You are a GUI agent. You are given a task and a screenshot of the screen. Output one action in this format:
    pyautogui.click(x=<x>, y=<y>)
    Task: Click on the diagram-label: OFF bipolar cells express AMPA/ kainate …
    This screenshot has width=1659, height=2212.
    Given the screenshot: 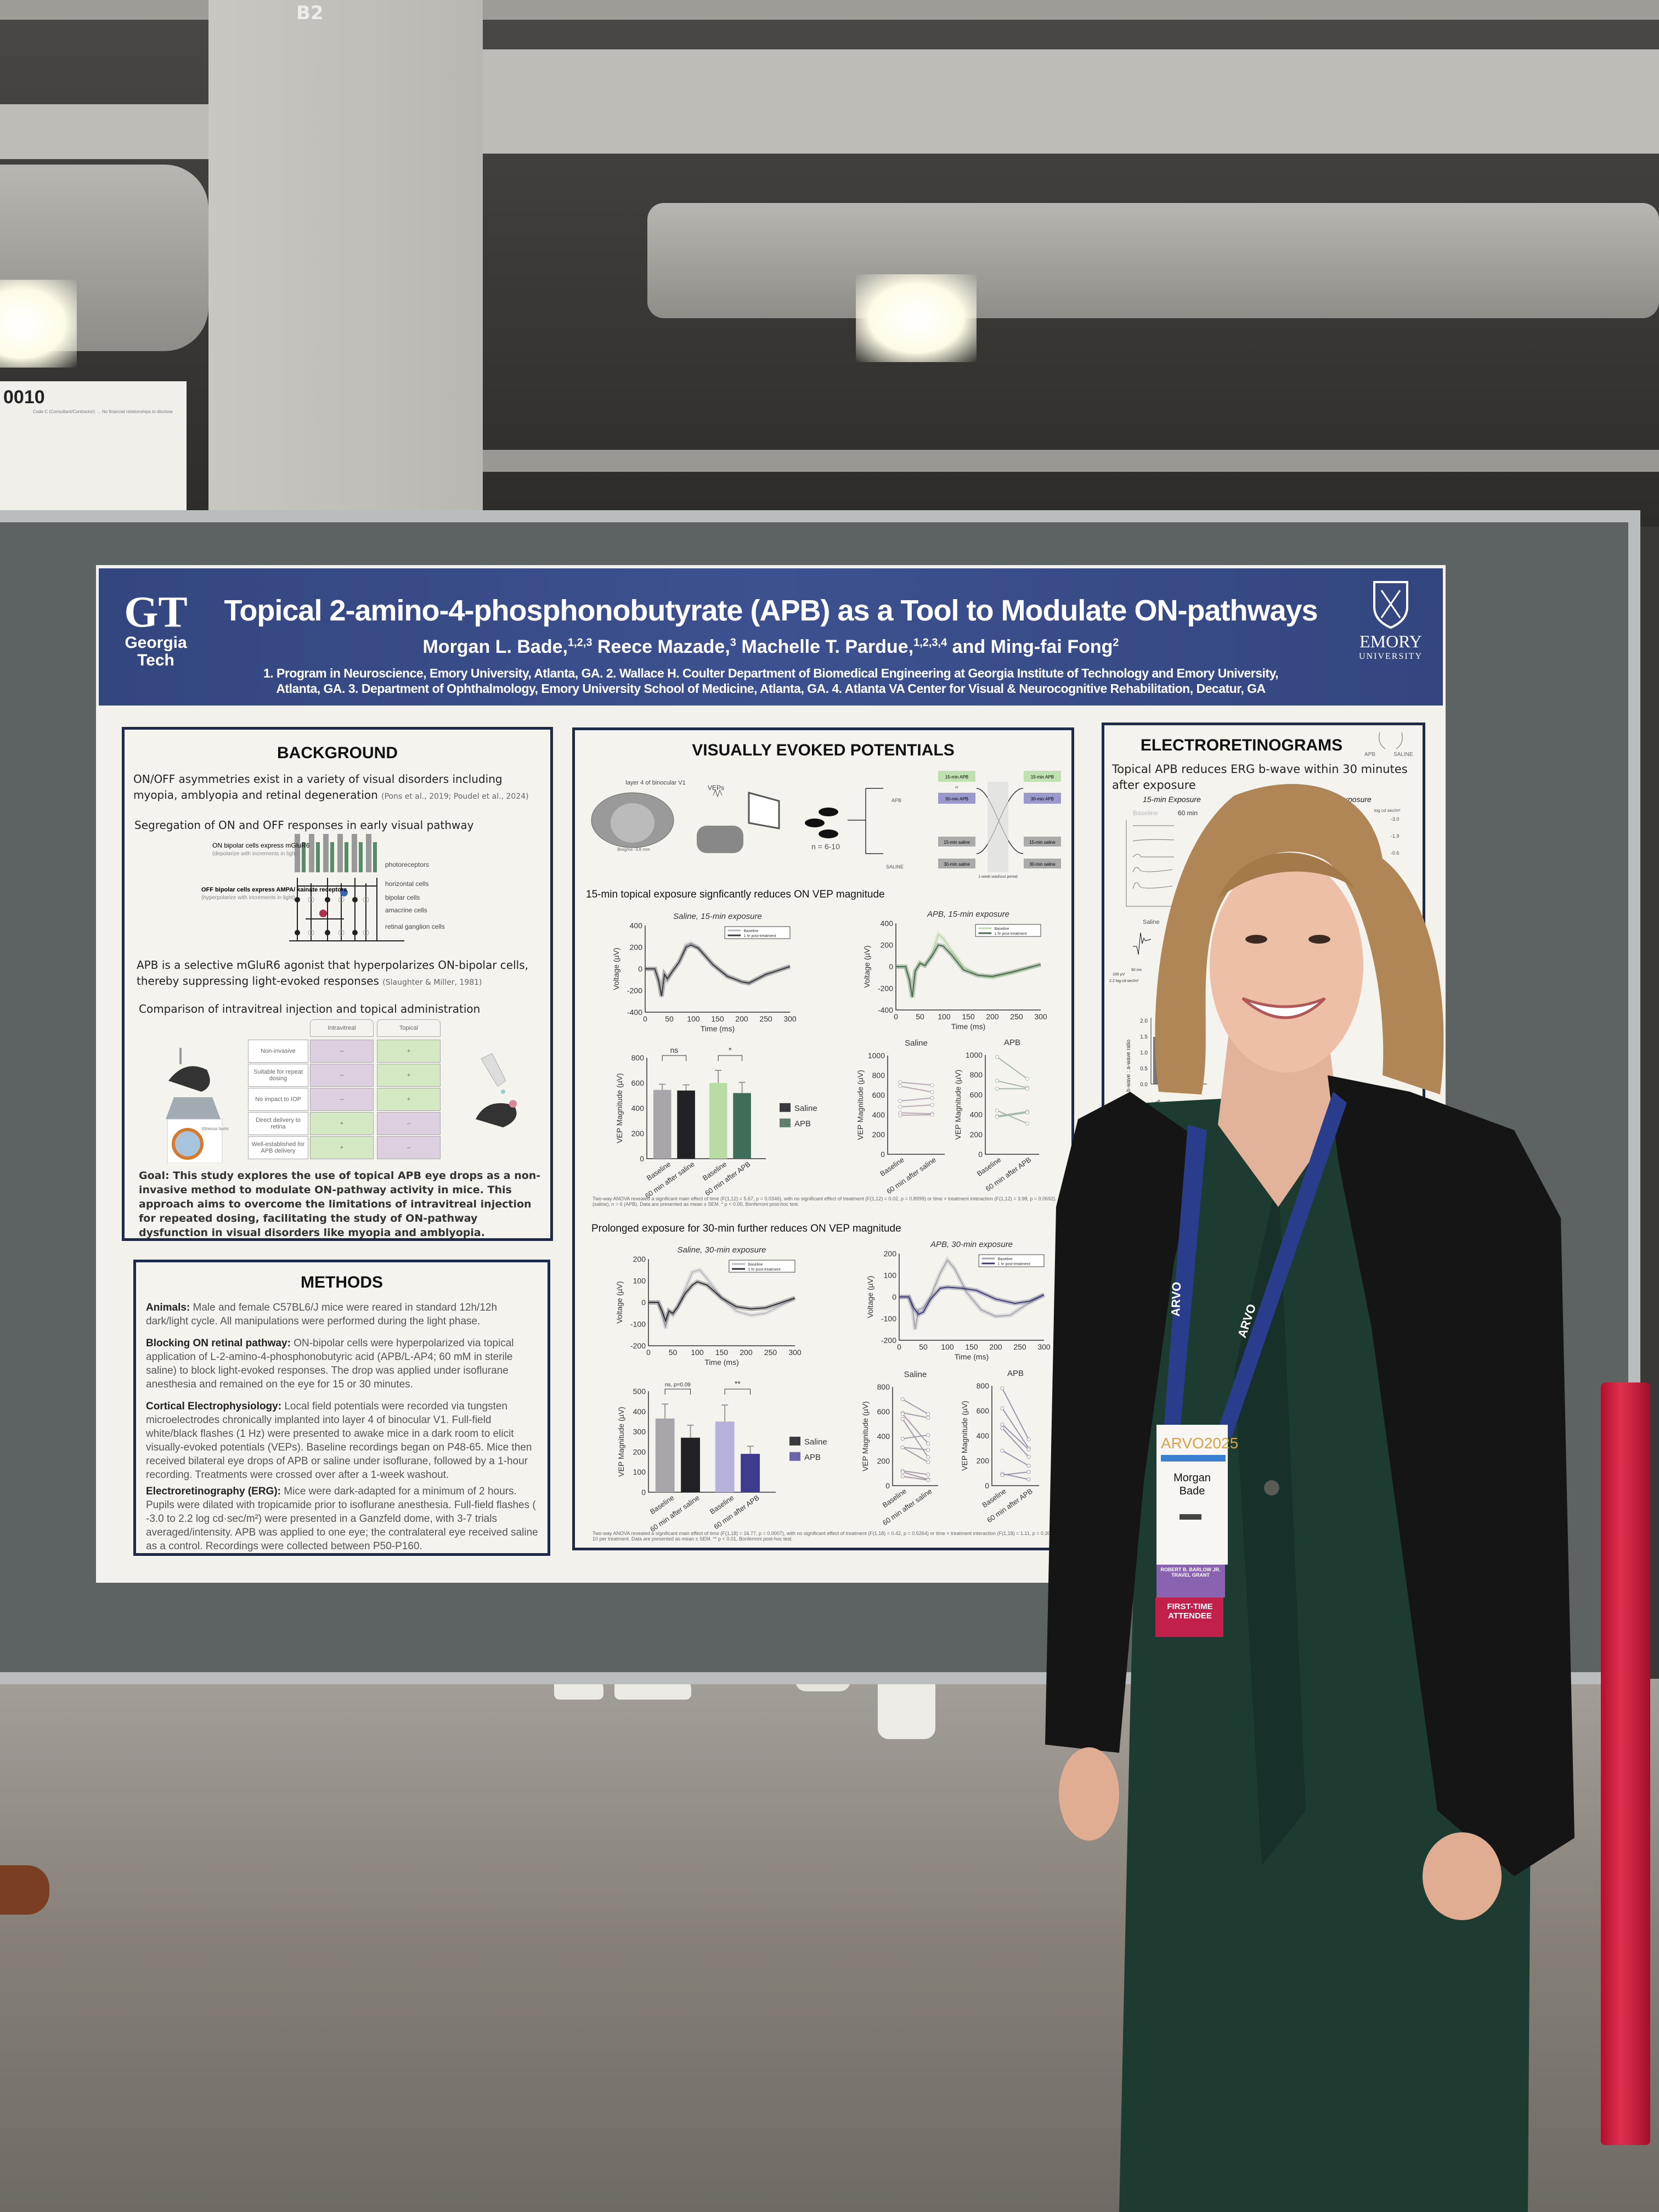 What is the action you would take?
    pyautogui.click(x=274, y=890)
    